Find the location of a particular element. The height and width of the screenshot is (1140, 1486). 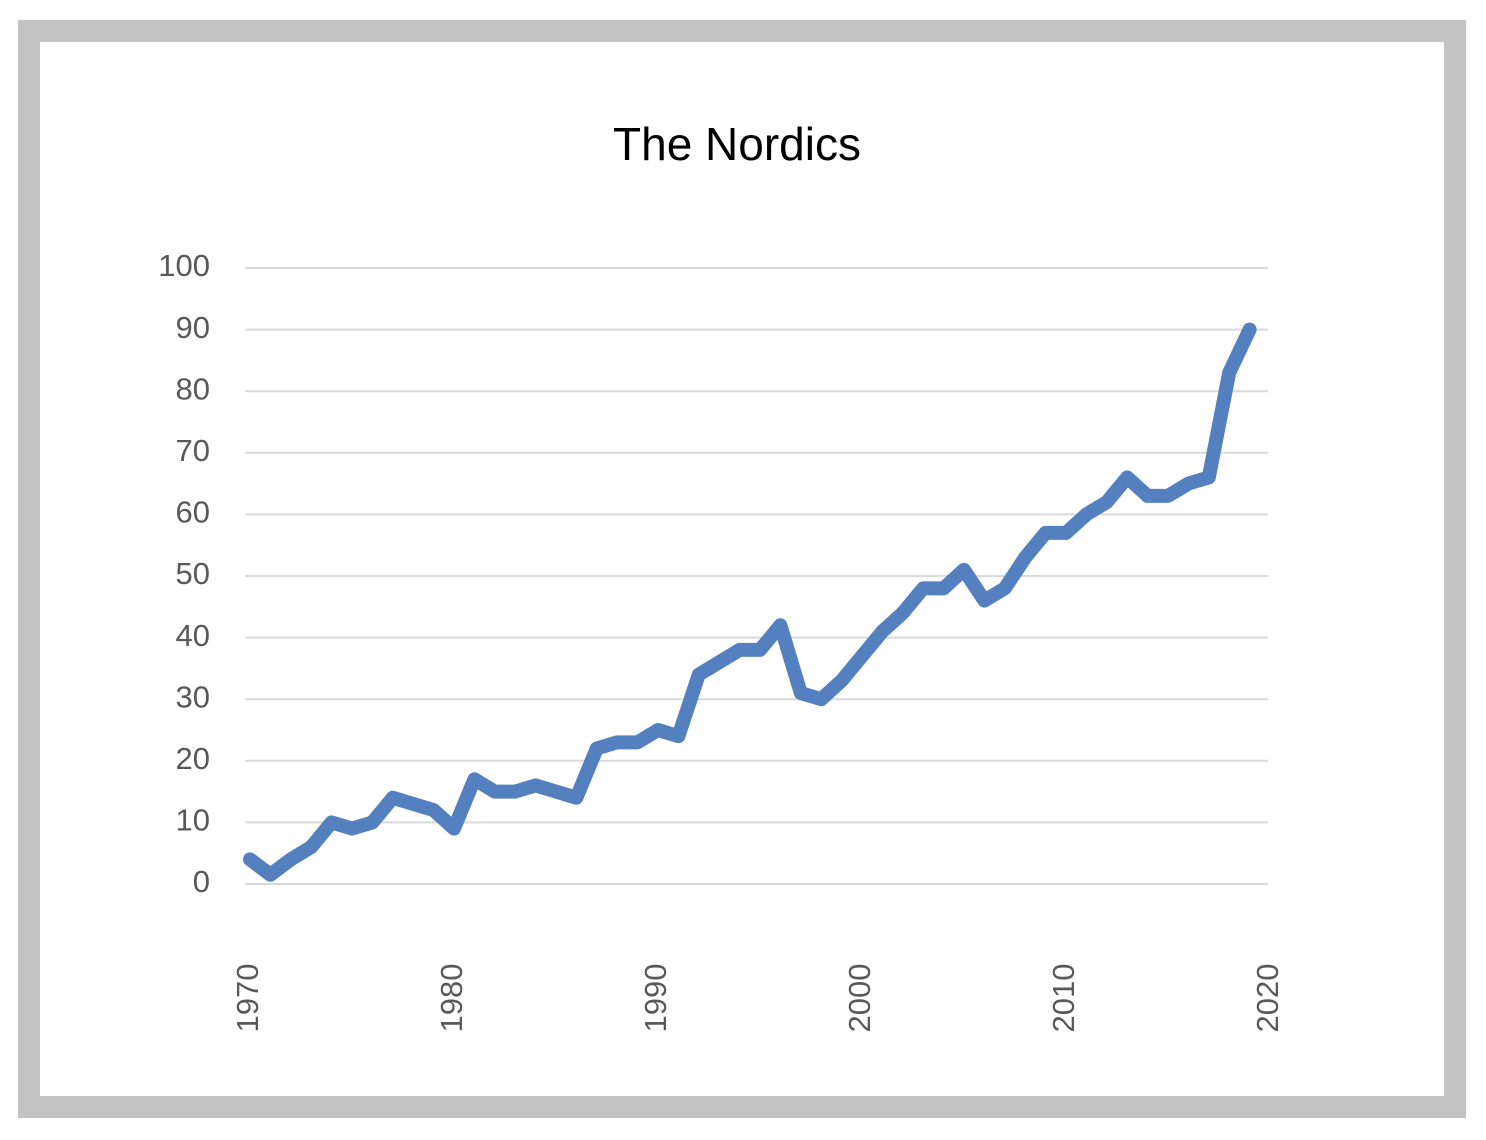

y-tick-label: 60 is located at coordinates (193, 512).